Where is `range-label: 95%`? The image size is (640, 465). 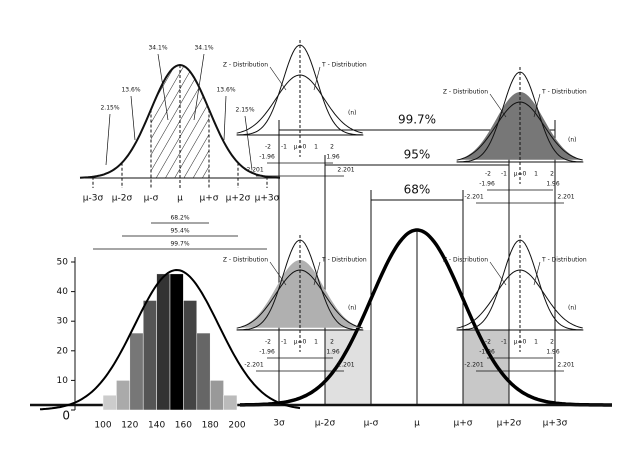 range-label: 95% is located at coordinates (417, 155).